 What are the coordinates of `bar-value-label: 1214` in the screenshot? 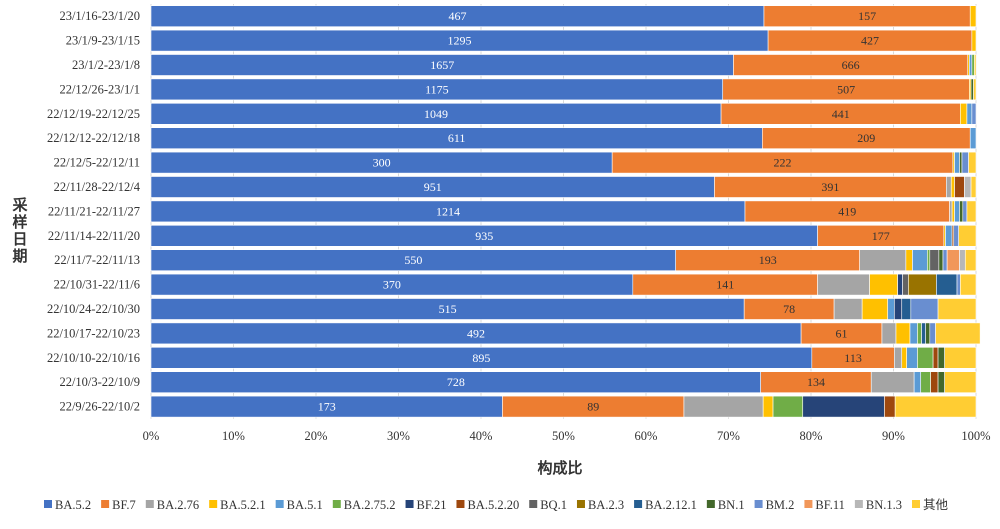 It's located at (448, 211).